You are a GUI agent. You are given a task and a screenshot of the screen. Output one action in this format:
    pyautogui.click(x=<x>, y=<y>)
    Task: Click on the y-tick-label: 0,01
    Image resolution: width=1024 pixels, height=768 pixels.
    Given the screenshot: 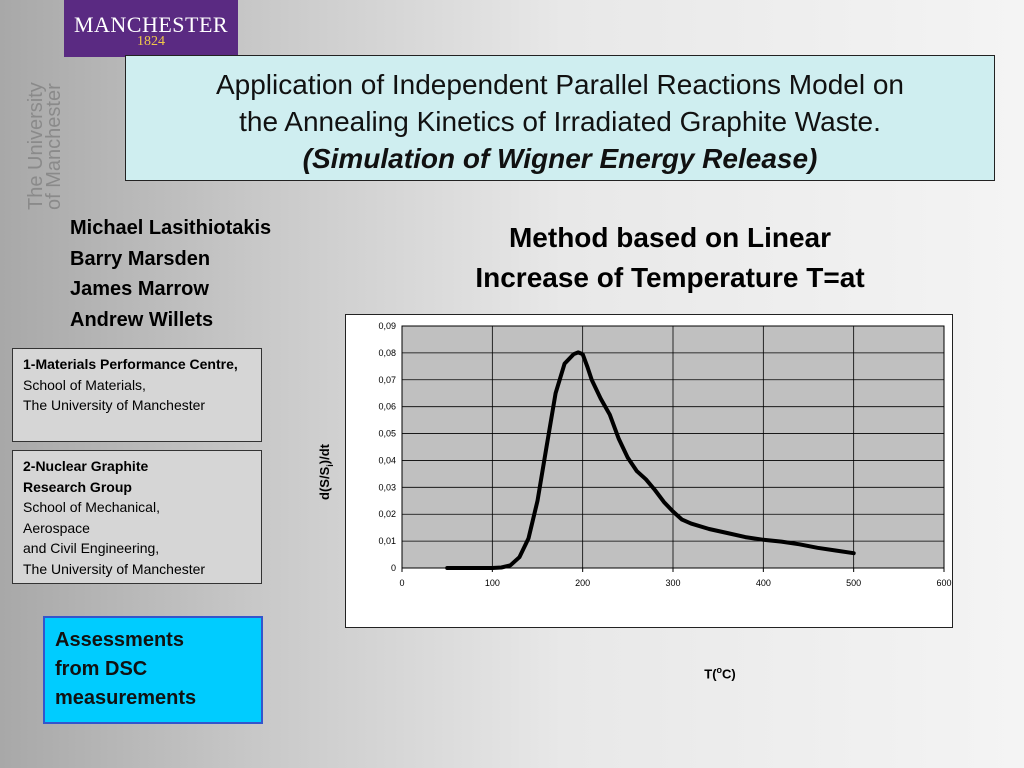 What is the action you would take?
    pyautogui.click(x=387, y=541)
    